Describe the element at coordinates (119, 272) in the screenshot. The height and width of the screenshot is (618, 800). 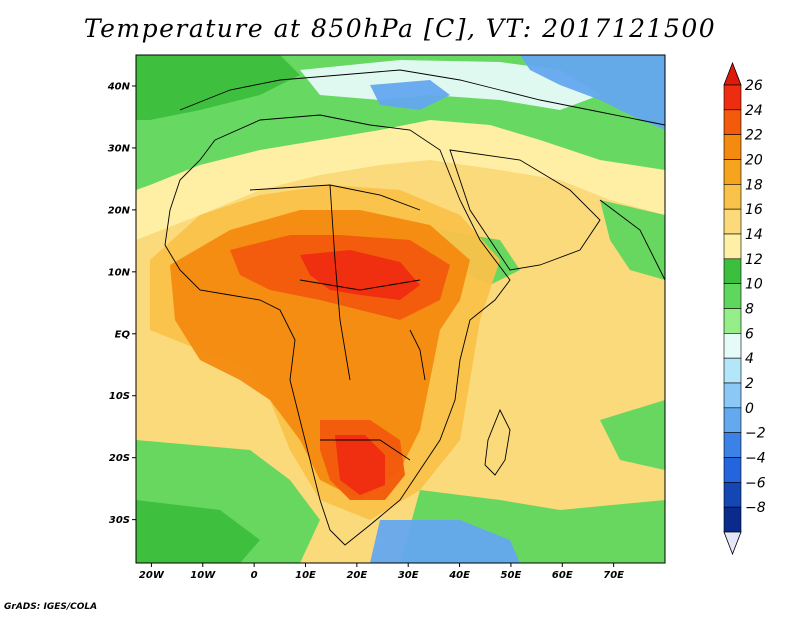
I see `lat-tick-label: 10N` at that location.